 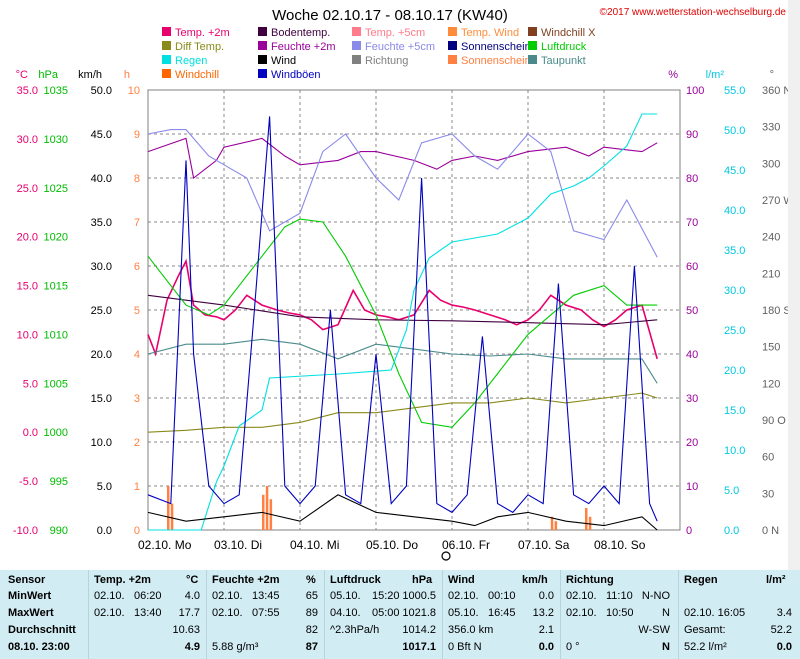 What do you see at coordinates (56, 384) in the screenshot?
I see `axis-tick-label: 1005` at bounding box center [56, 384].